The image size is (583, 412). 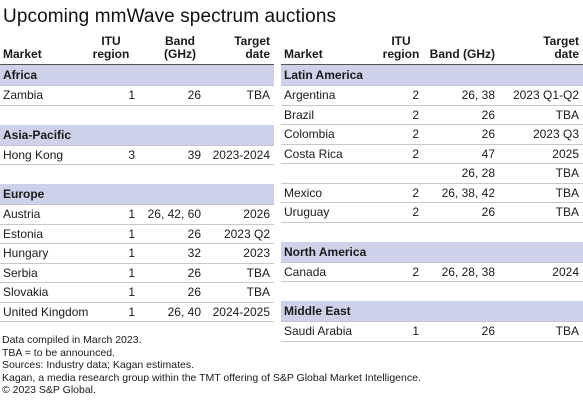 I want to click on cell-band: 26, 38, 42, so click(x=468, y=192).